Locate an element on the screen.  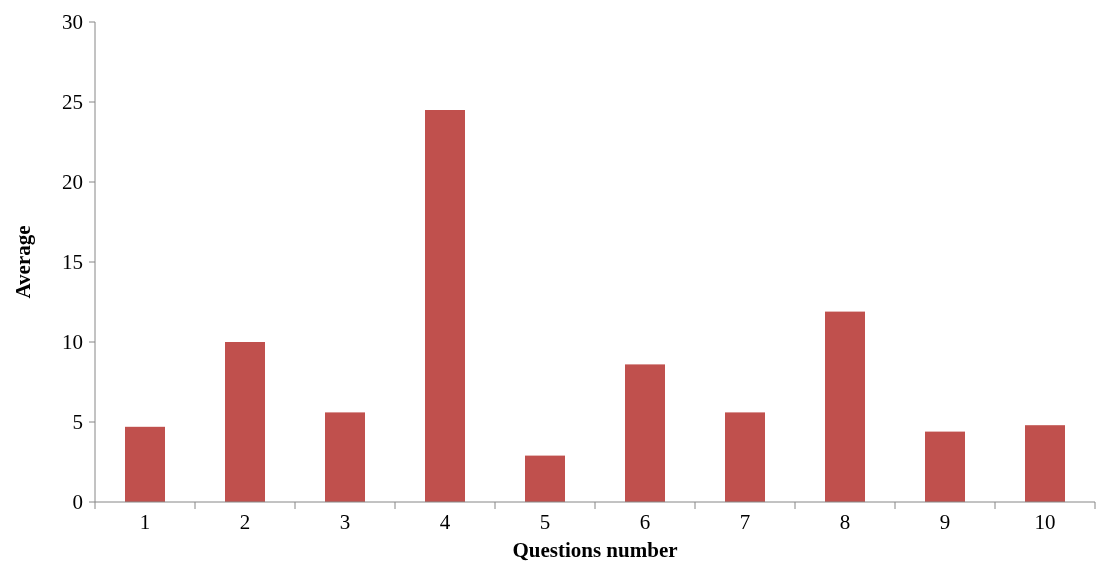
x-tick-label: 6 is located at coordinates (645, 522).